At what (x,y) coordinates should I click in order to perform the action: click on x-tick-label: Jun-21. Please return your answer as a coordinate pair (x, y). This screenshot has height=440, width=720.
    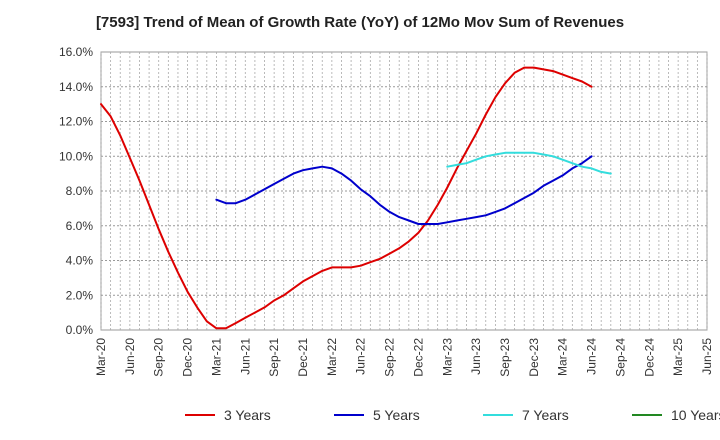
    Looking at the image, I should click on (245, 356).